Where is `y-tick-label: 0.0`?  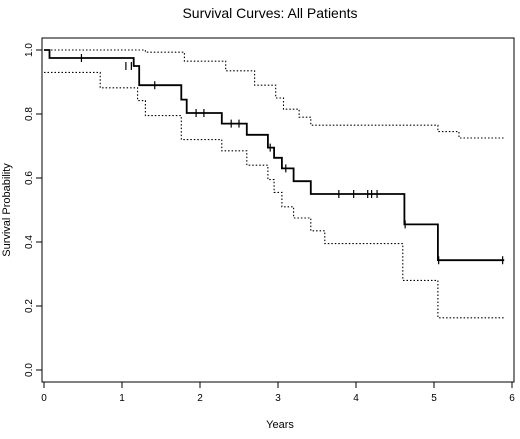
y-tick-label: 0.0 is located at coordinates (29, 370).